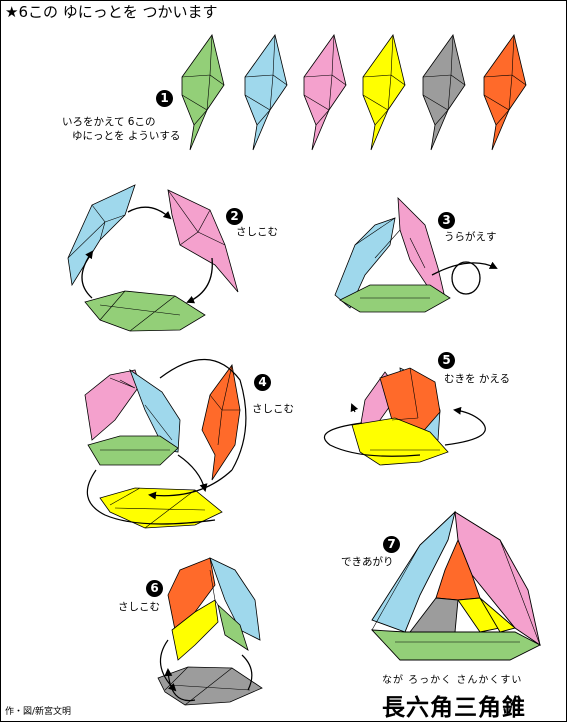 Image resolution: width=567 pixels, height=722 pixels. What do you see at coordinates (454, 708) in the screenshot?
I see `result-name: 長六角三角錐` at bounding box center [454, 708].